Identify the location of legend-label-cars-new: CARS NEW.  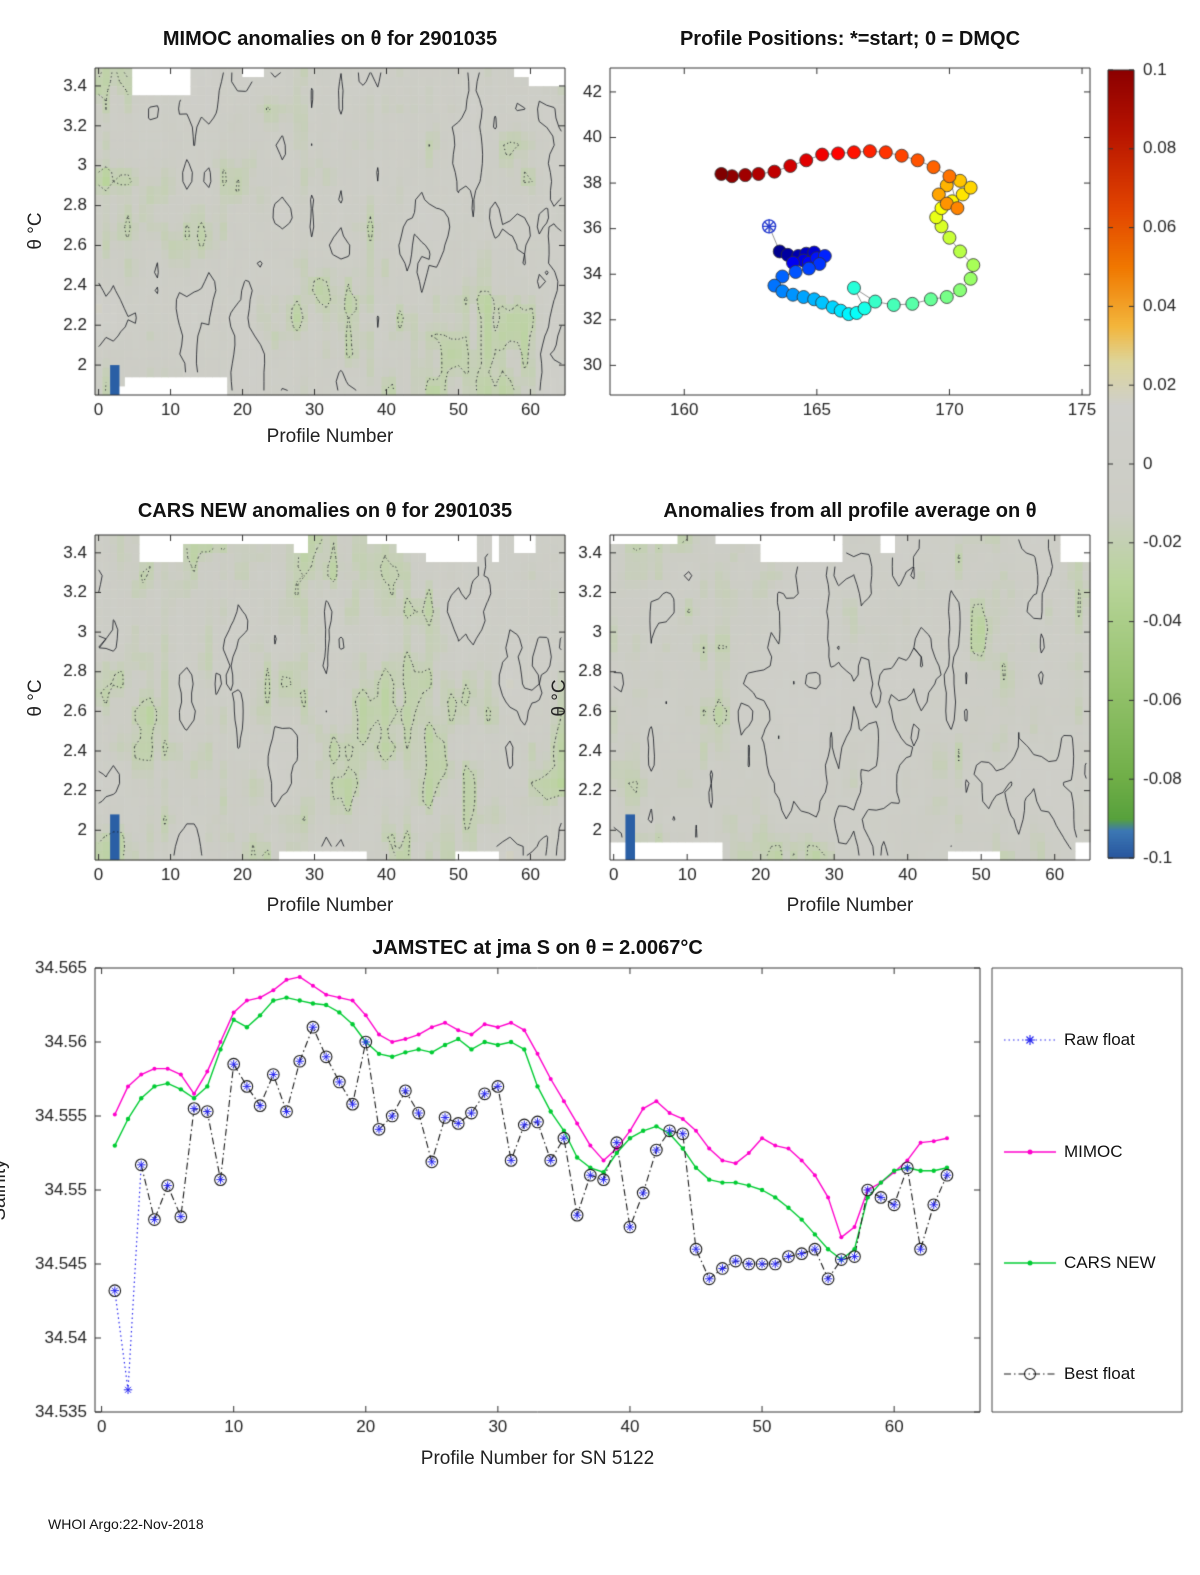
(1110, 1262).